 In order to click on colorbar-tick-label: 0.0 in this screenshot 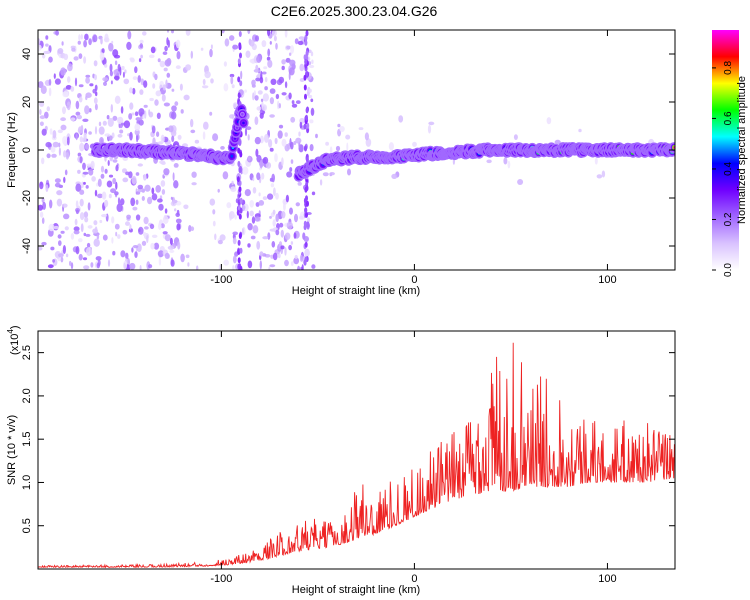, I will do `click(728, 270)`.